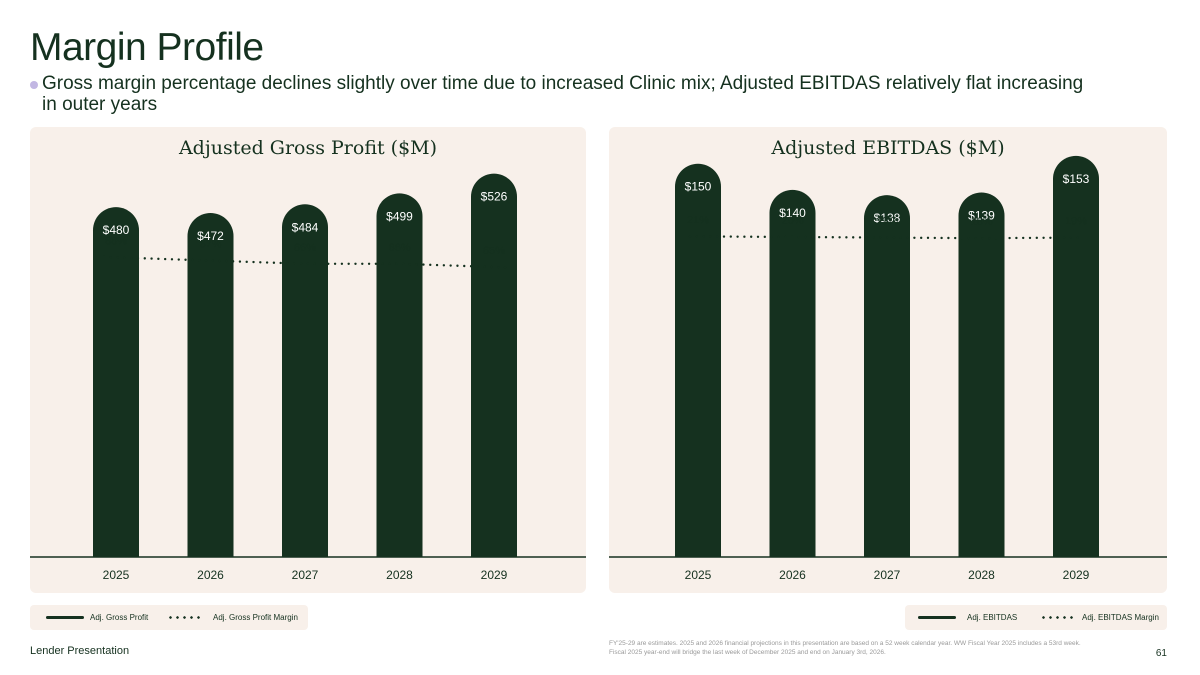  Describe the element at coordinates (119, 617) in the screenshot. I see `legend-label-bar: Adj. Gross Profit` at that location.